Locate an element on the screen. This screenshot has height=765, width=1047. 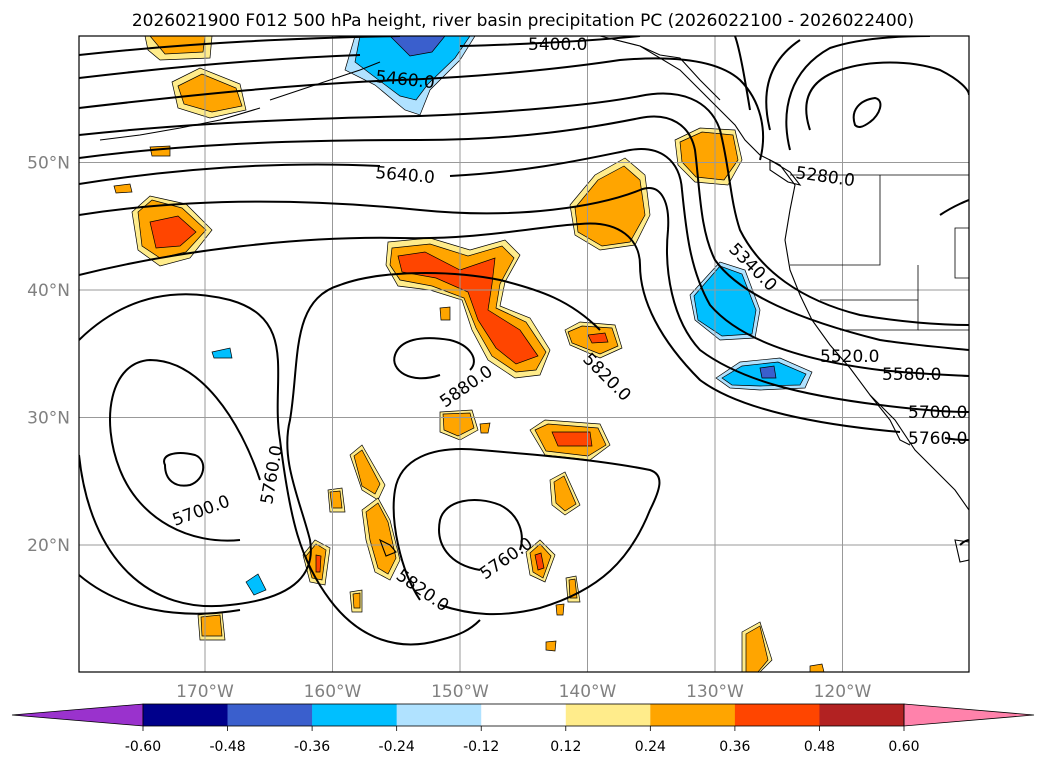
colorbar-tick-label: 0.36 is located at coordinates (734, 747).